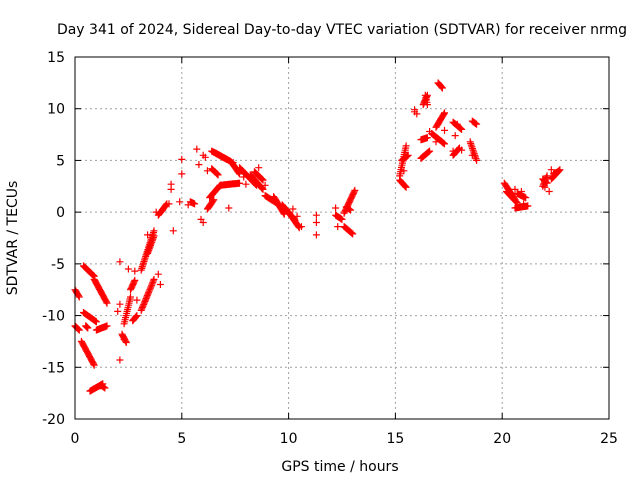 This screenshot has height=480, width=640. Describe the element at coordinates (13, 238) in the screenshot. I see `y-axis-label: SDTVAR / TECUs` at that location.